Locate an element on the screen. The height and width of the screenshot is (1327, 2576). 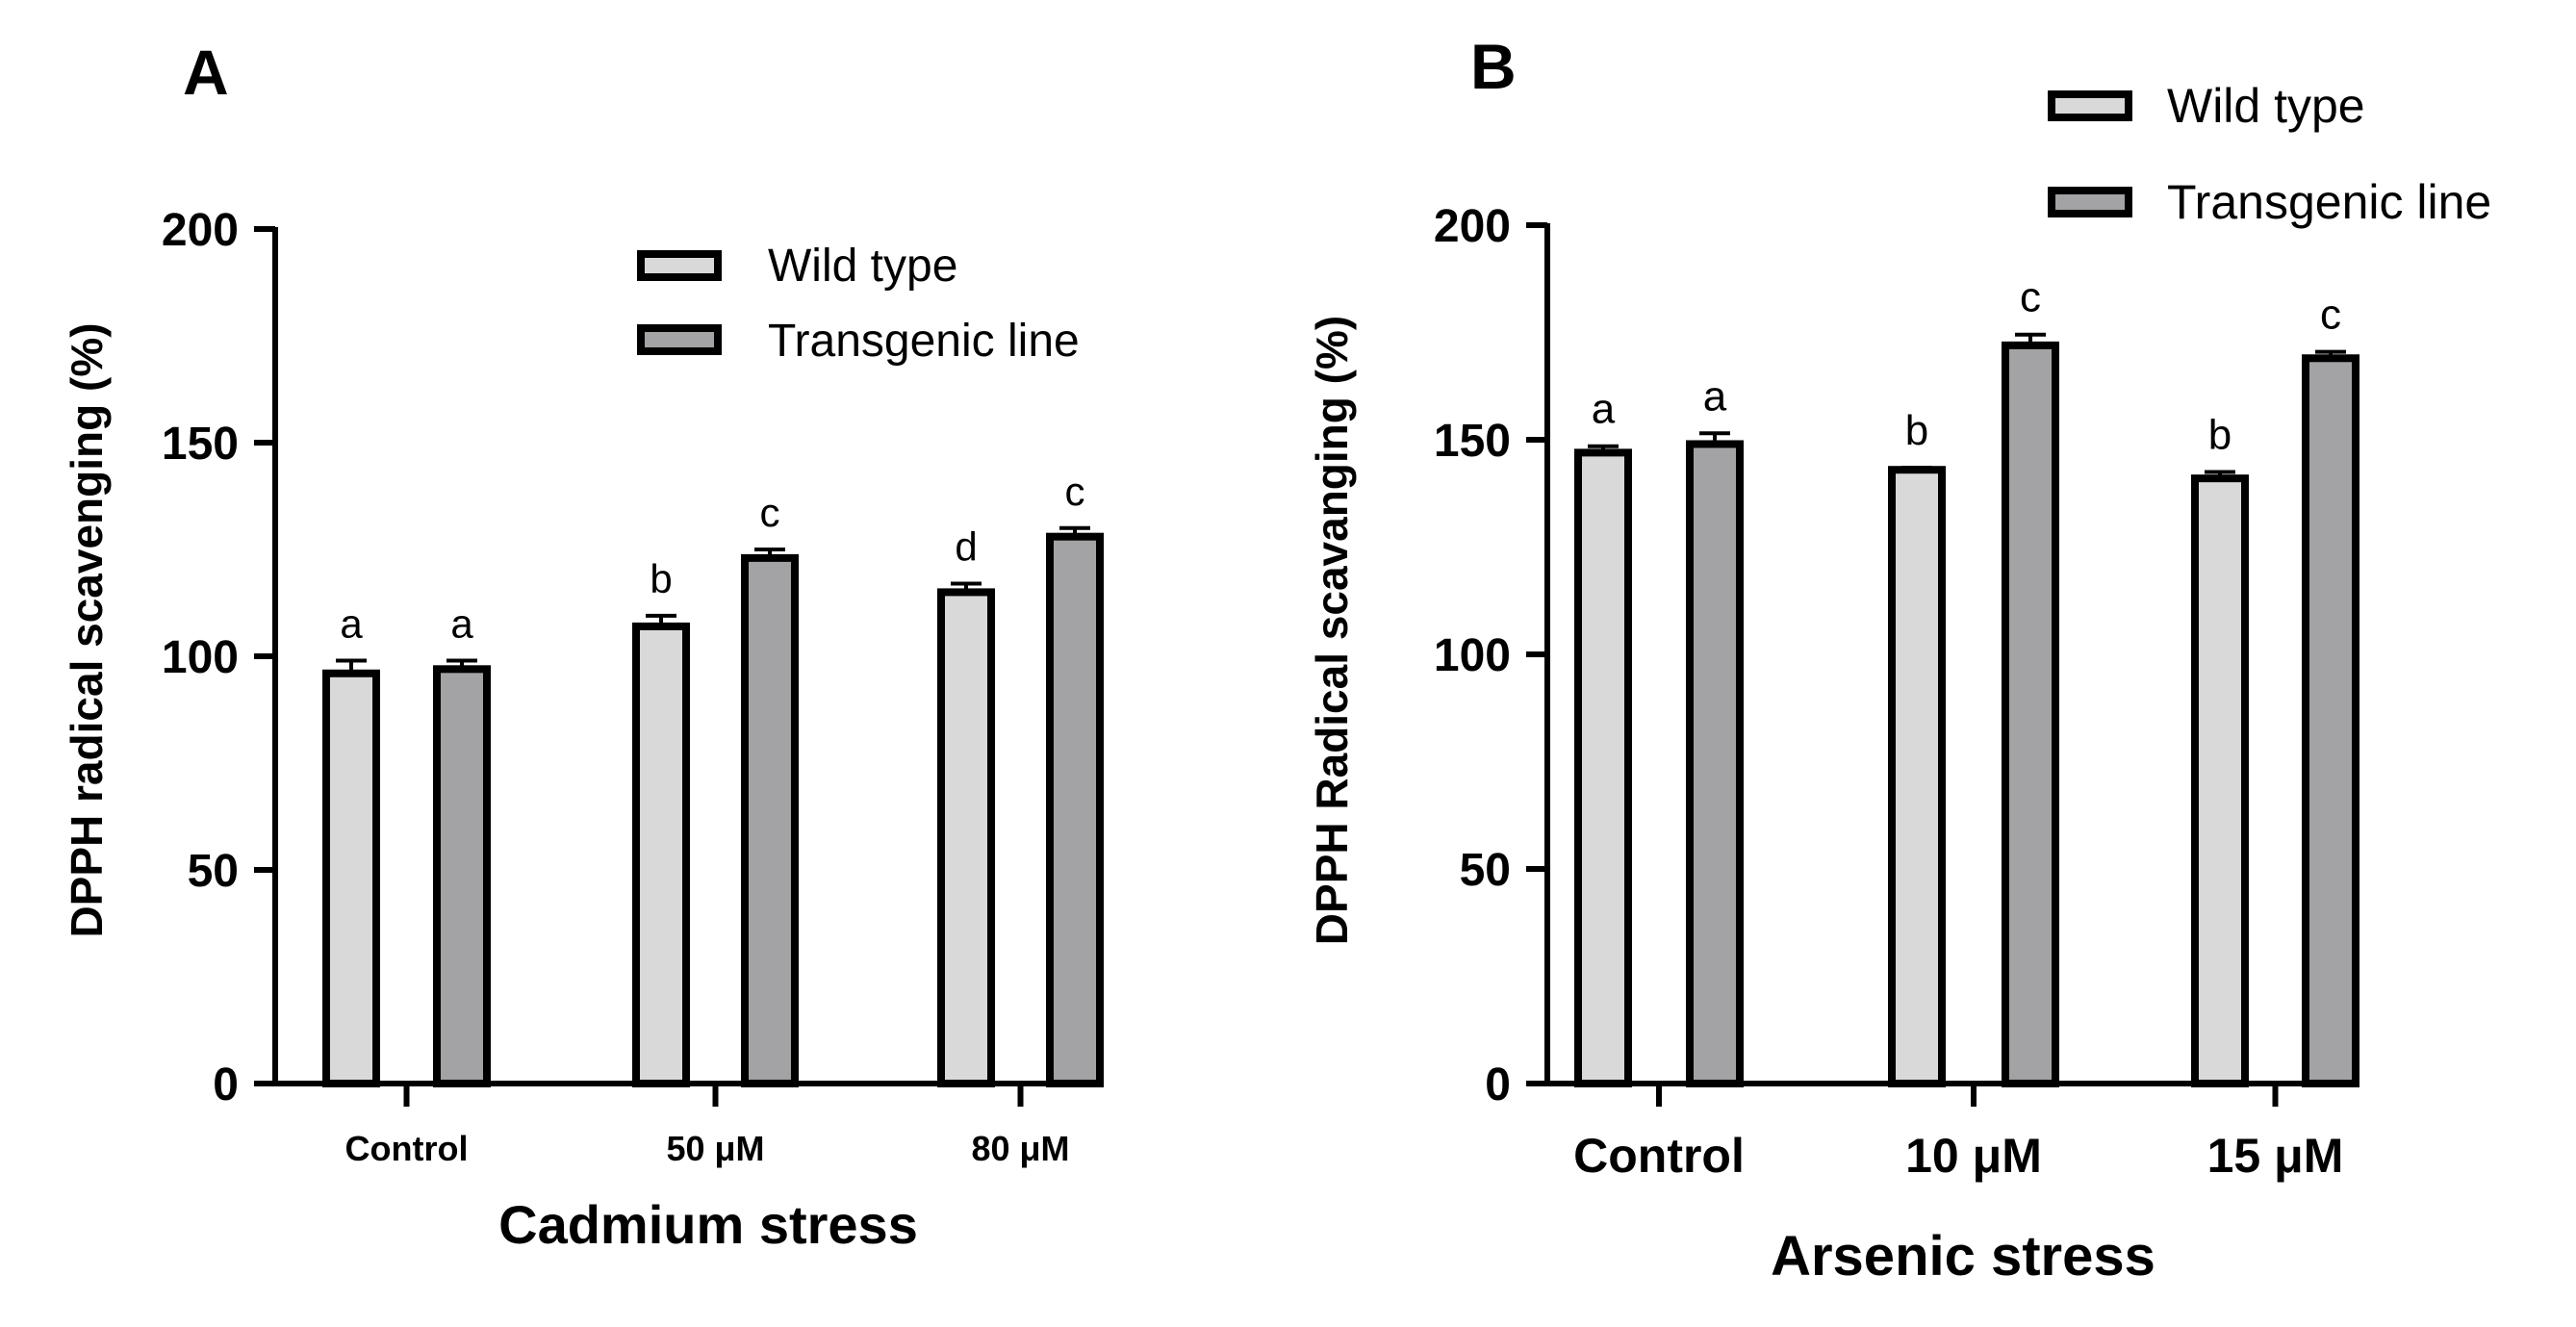
panel-a-x-tick-labels: Control 50 μM 80 μM is located at coordinates (707, 1148).